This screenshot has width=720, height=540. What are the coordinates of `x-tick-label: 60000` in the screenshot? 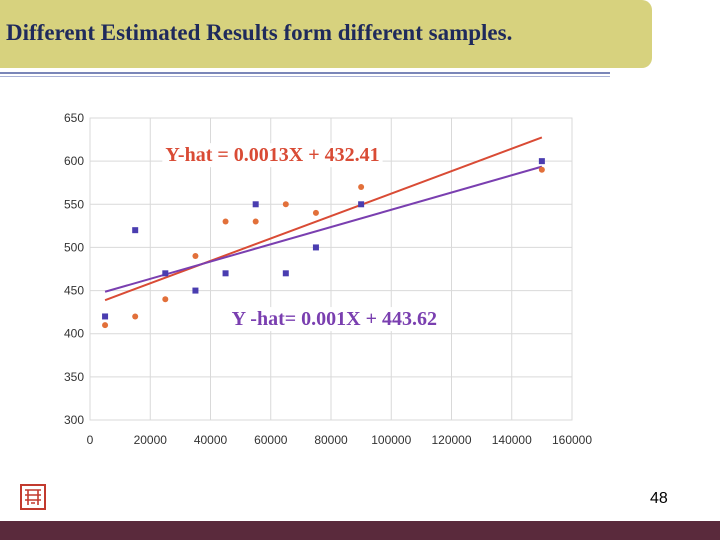 It's located at (271, 440).